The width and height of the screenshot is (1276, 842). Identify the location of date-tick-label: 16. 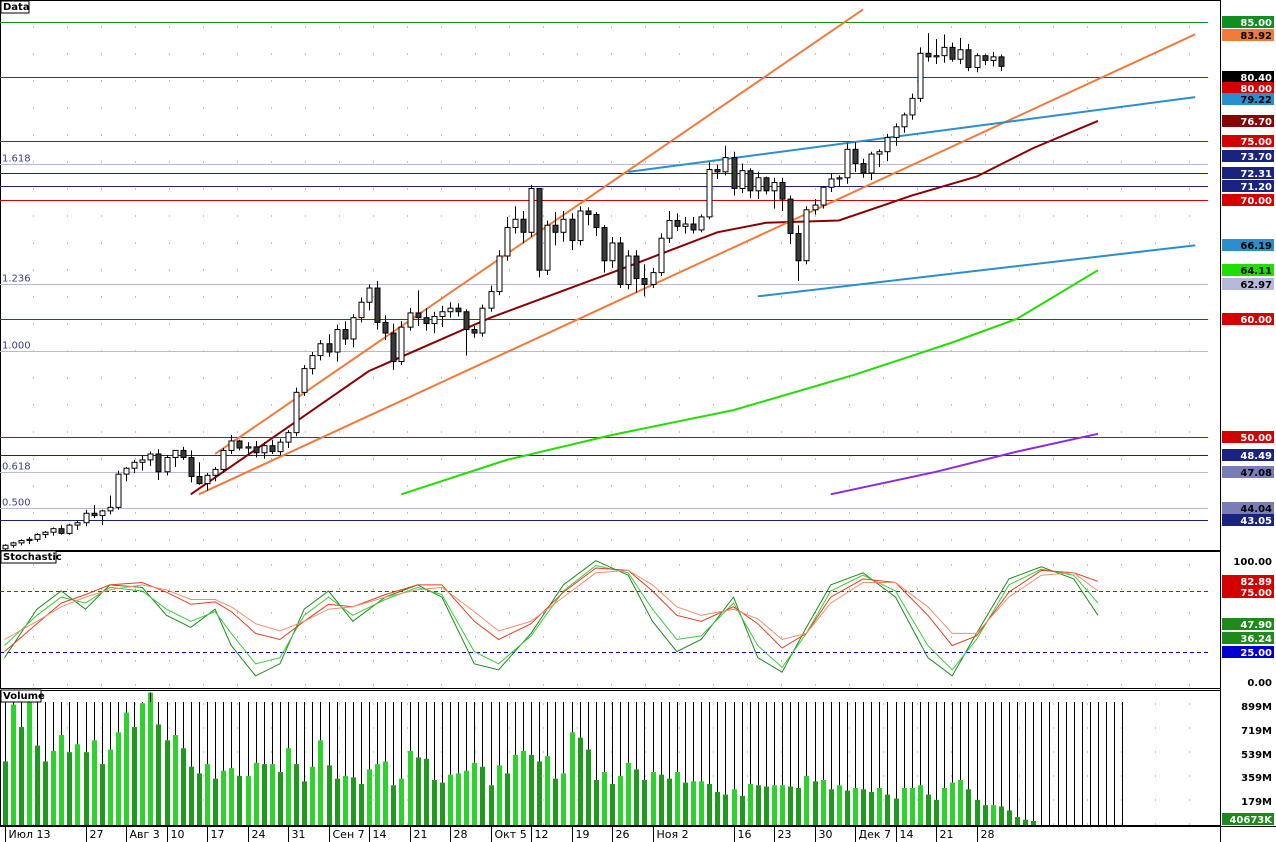
(745, 834).